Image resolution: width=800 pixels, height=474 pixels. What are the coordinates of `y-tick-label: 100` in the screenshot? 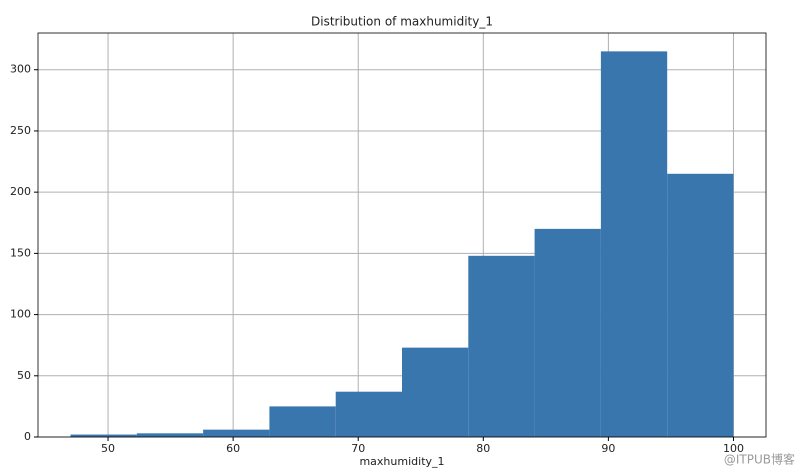 It's located at (20, 314).